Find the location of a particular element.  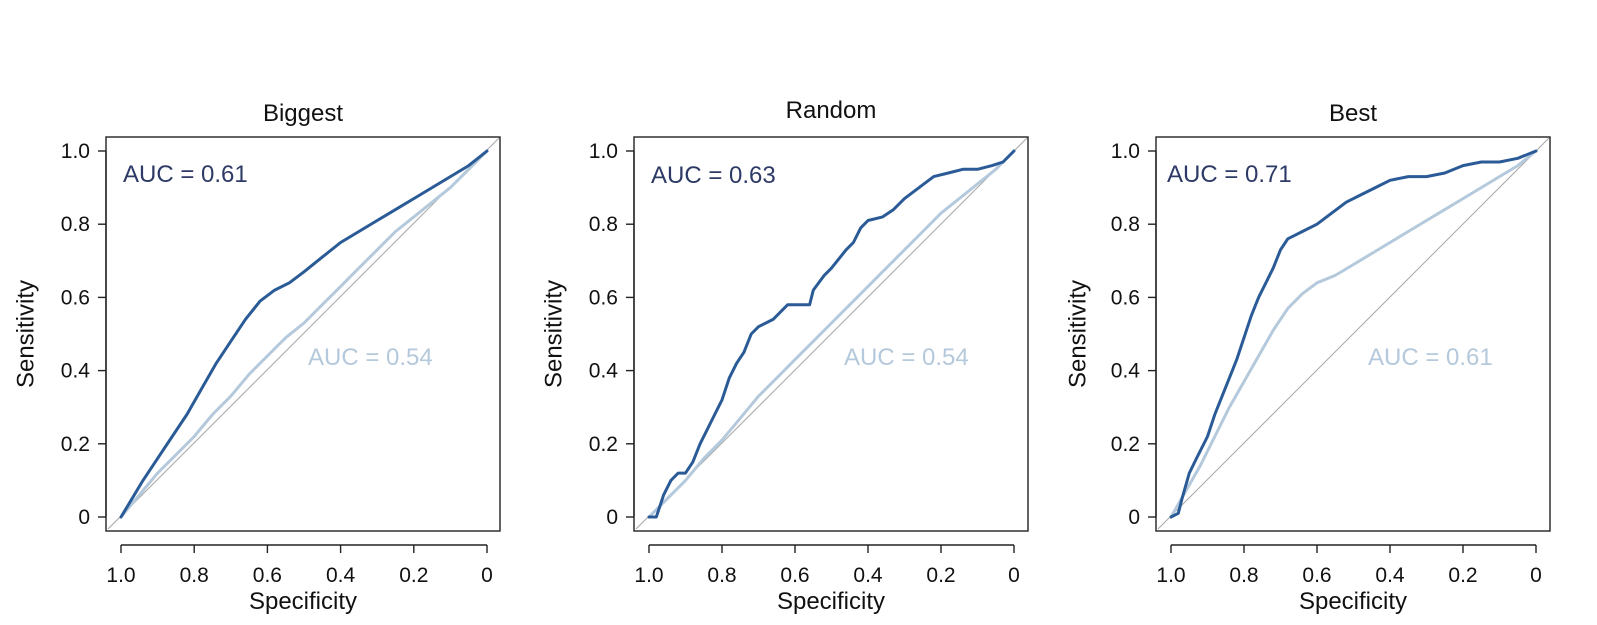

panel-title: Best is located at coordinates (1353, 113).